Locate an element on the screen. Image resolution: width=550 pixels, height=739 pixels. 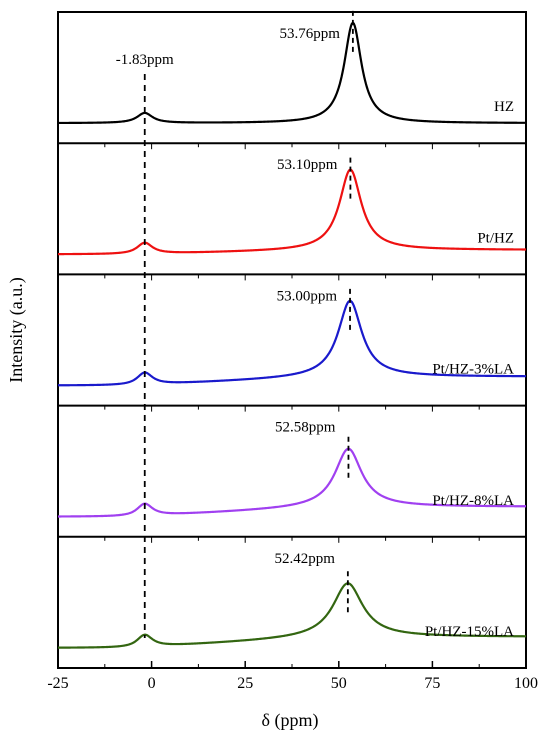
x-tick-label: 25 is located at coordinates (245, 683).